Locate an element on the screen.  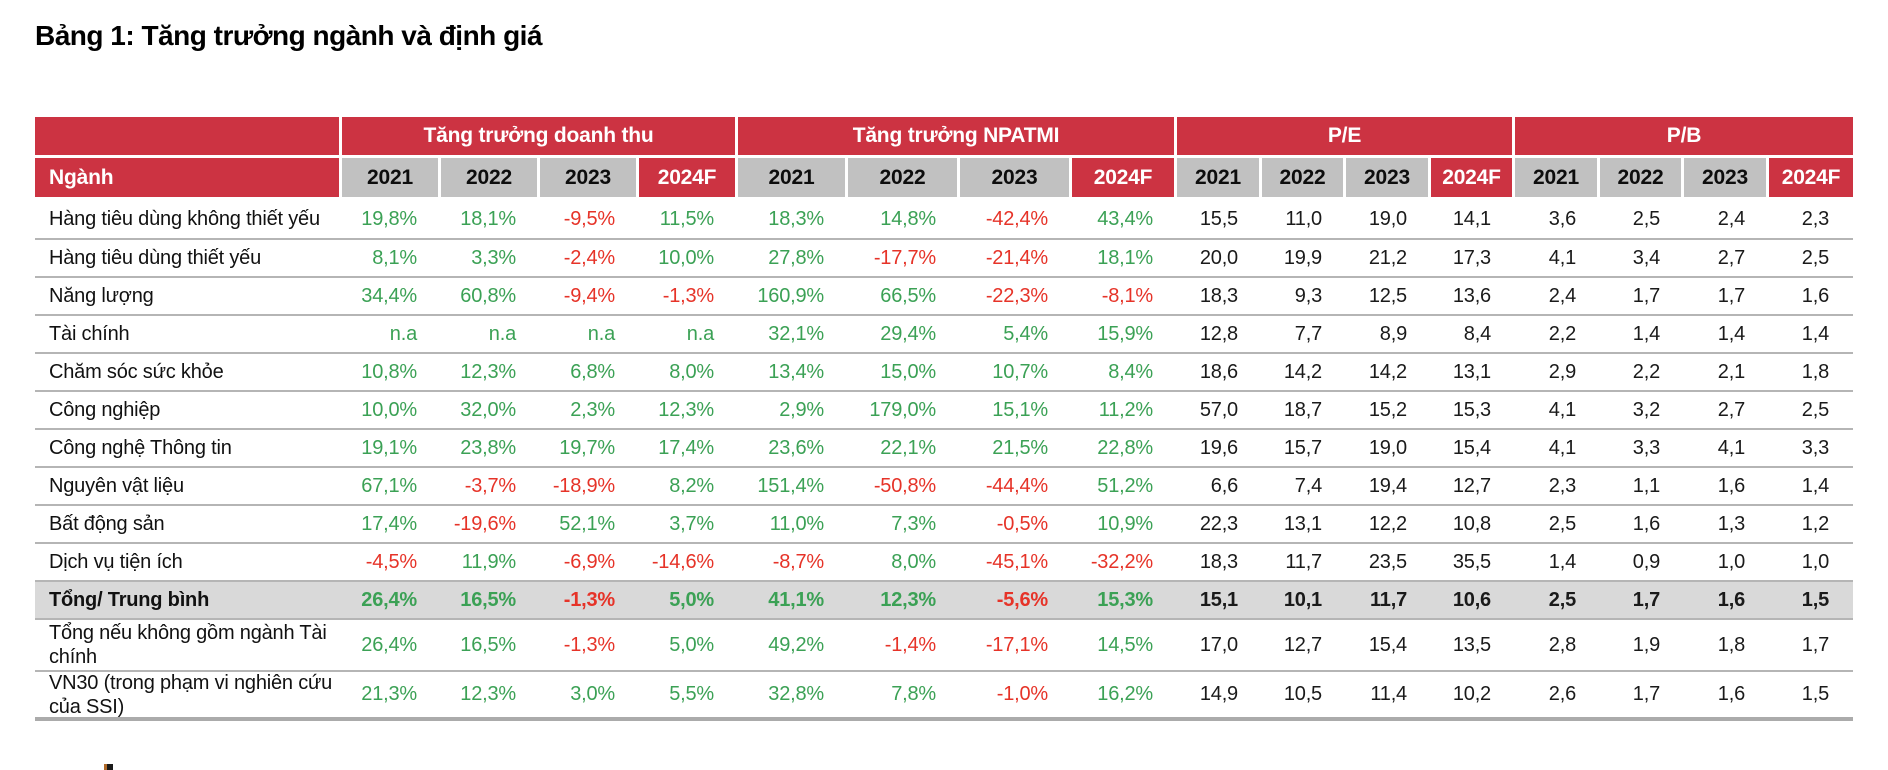
value-cell: 6,6 is located at coordinates (1219, 485).